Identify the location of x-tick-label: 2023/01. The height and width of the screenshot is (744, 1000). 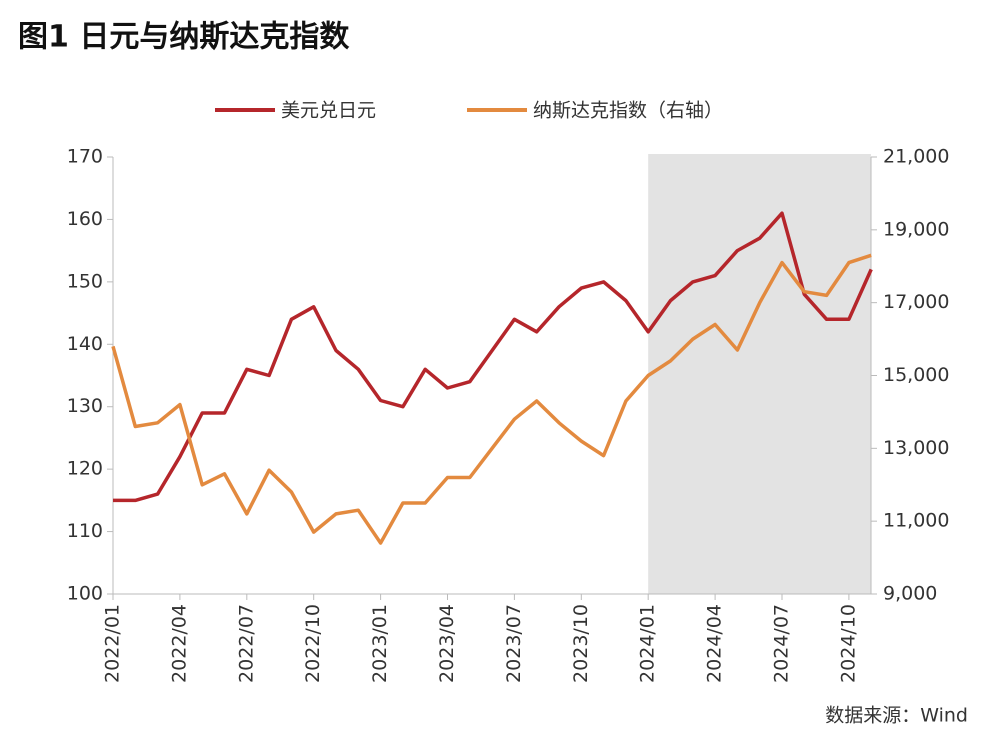
(380, 643).